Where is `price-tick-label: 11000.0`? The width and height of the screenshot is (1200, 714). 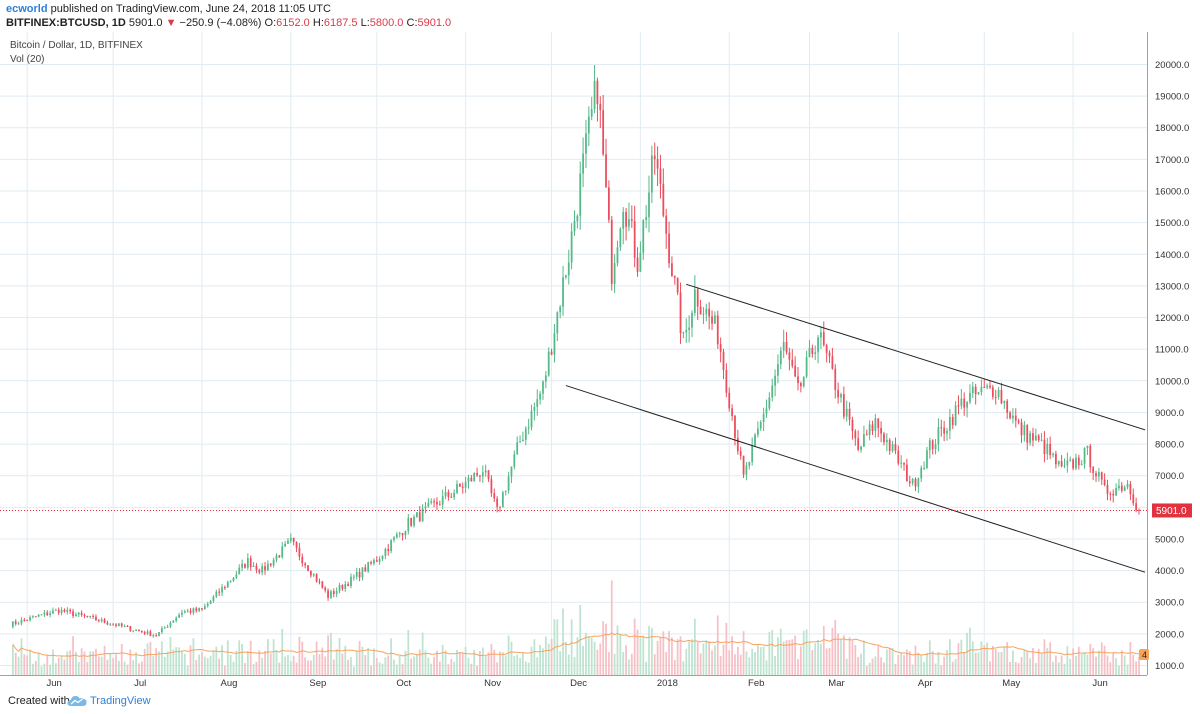 price-tick-label: 11000.0 is located at coordinates (1172, 350).